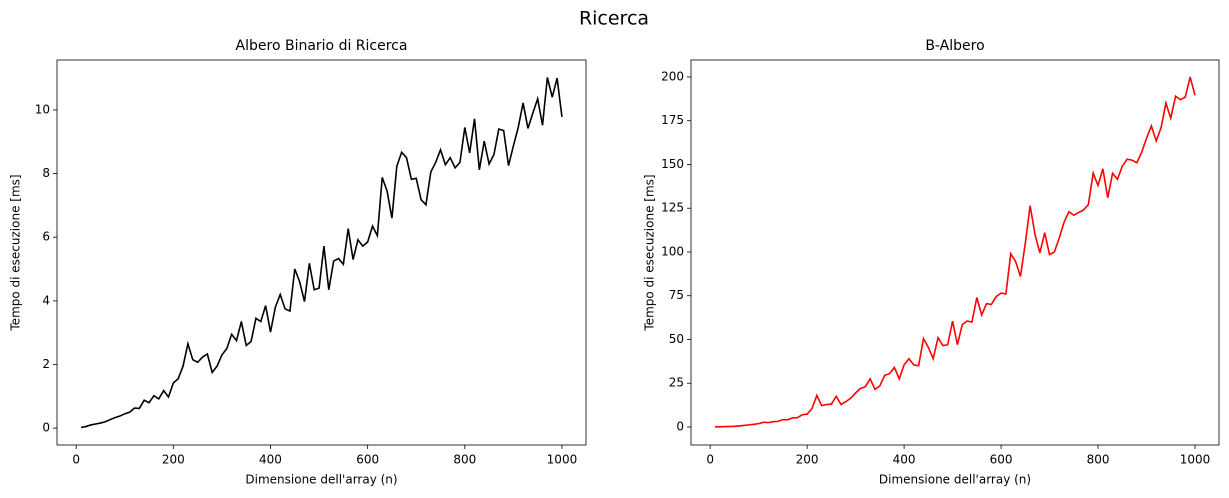  I want to click on y-tick-label: 150, so click(672, 164).